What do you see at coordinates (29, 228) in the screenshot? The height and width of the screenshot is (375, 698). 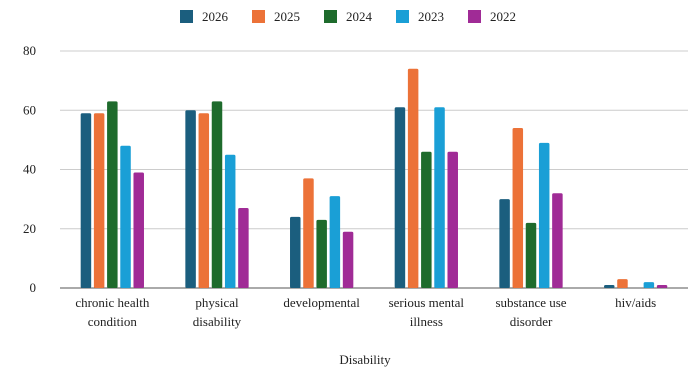 I see `y-tick-label: 20` at bounding box center [29, 228].